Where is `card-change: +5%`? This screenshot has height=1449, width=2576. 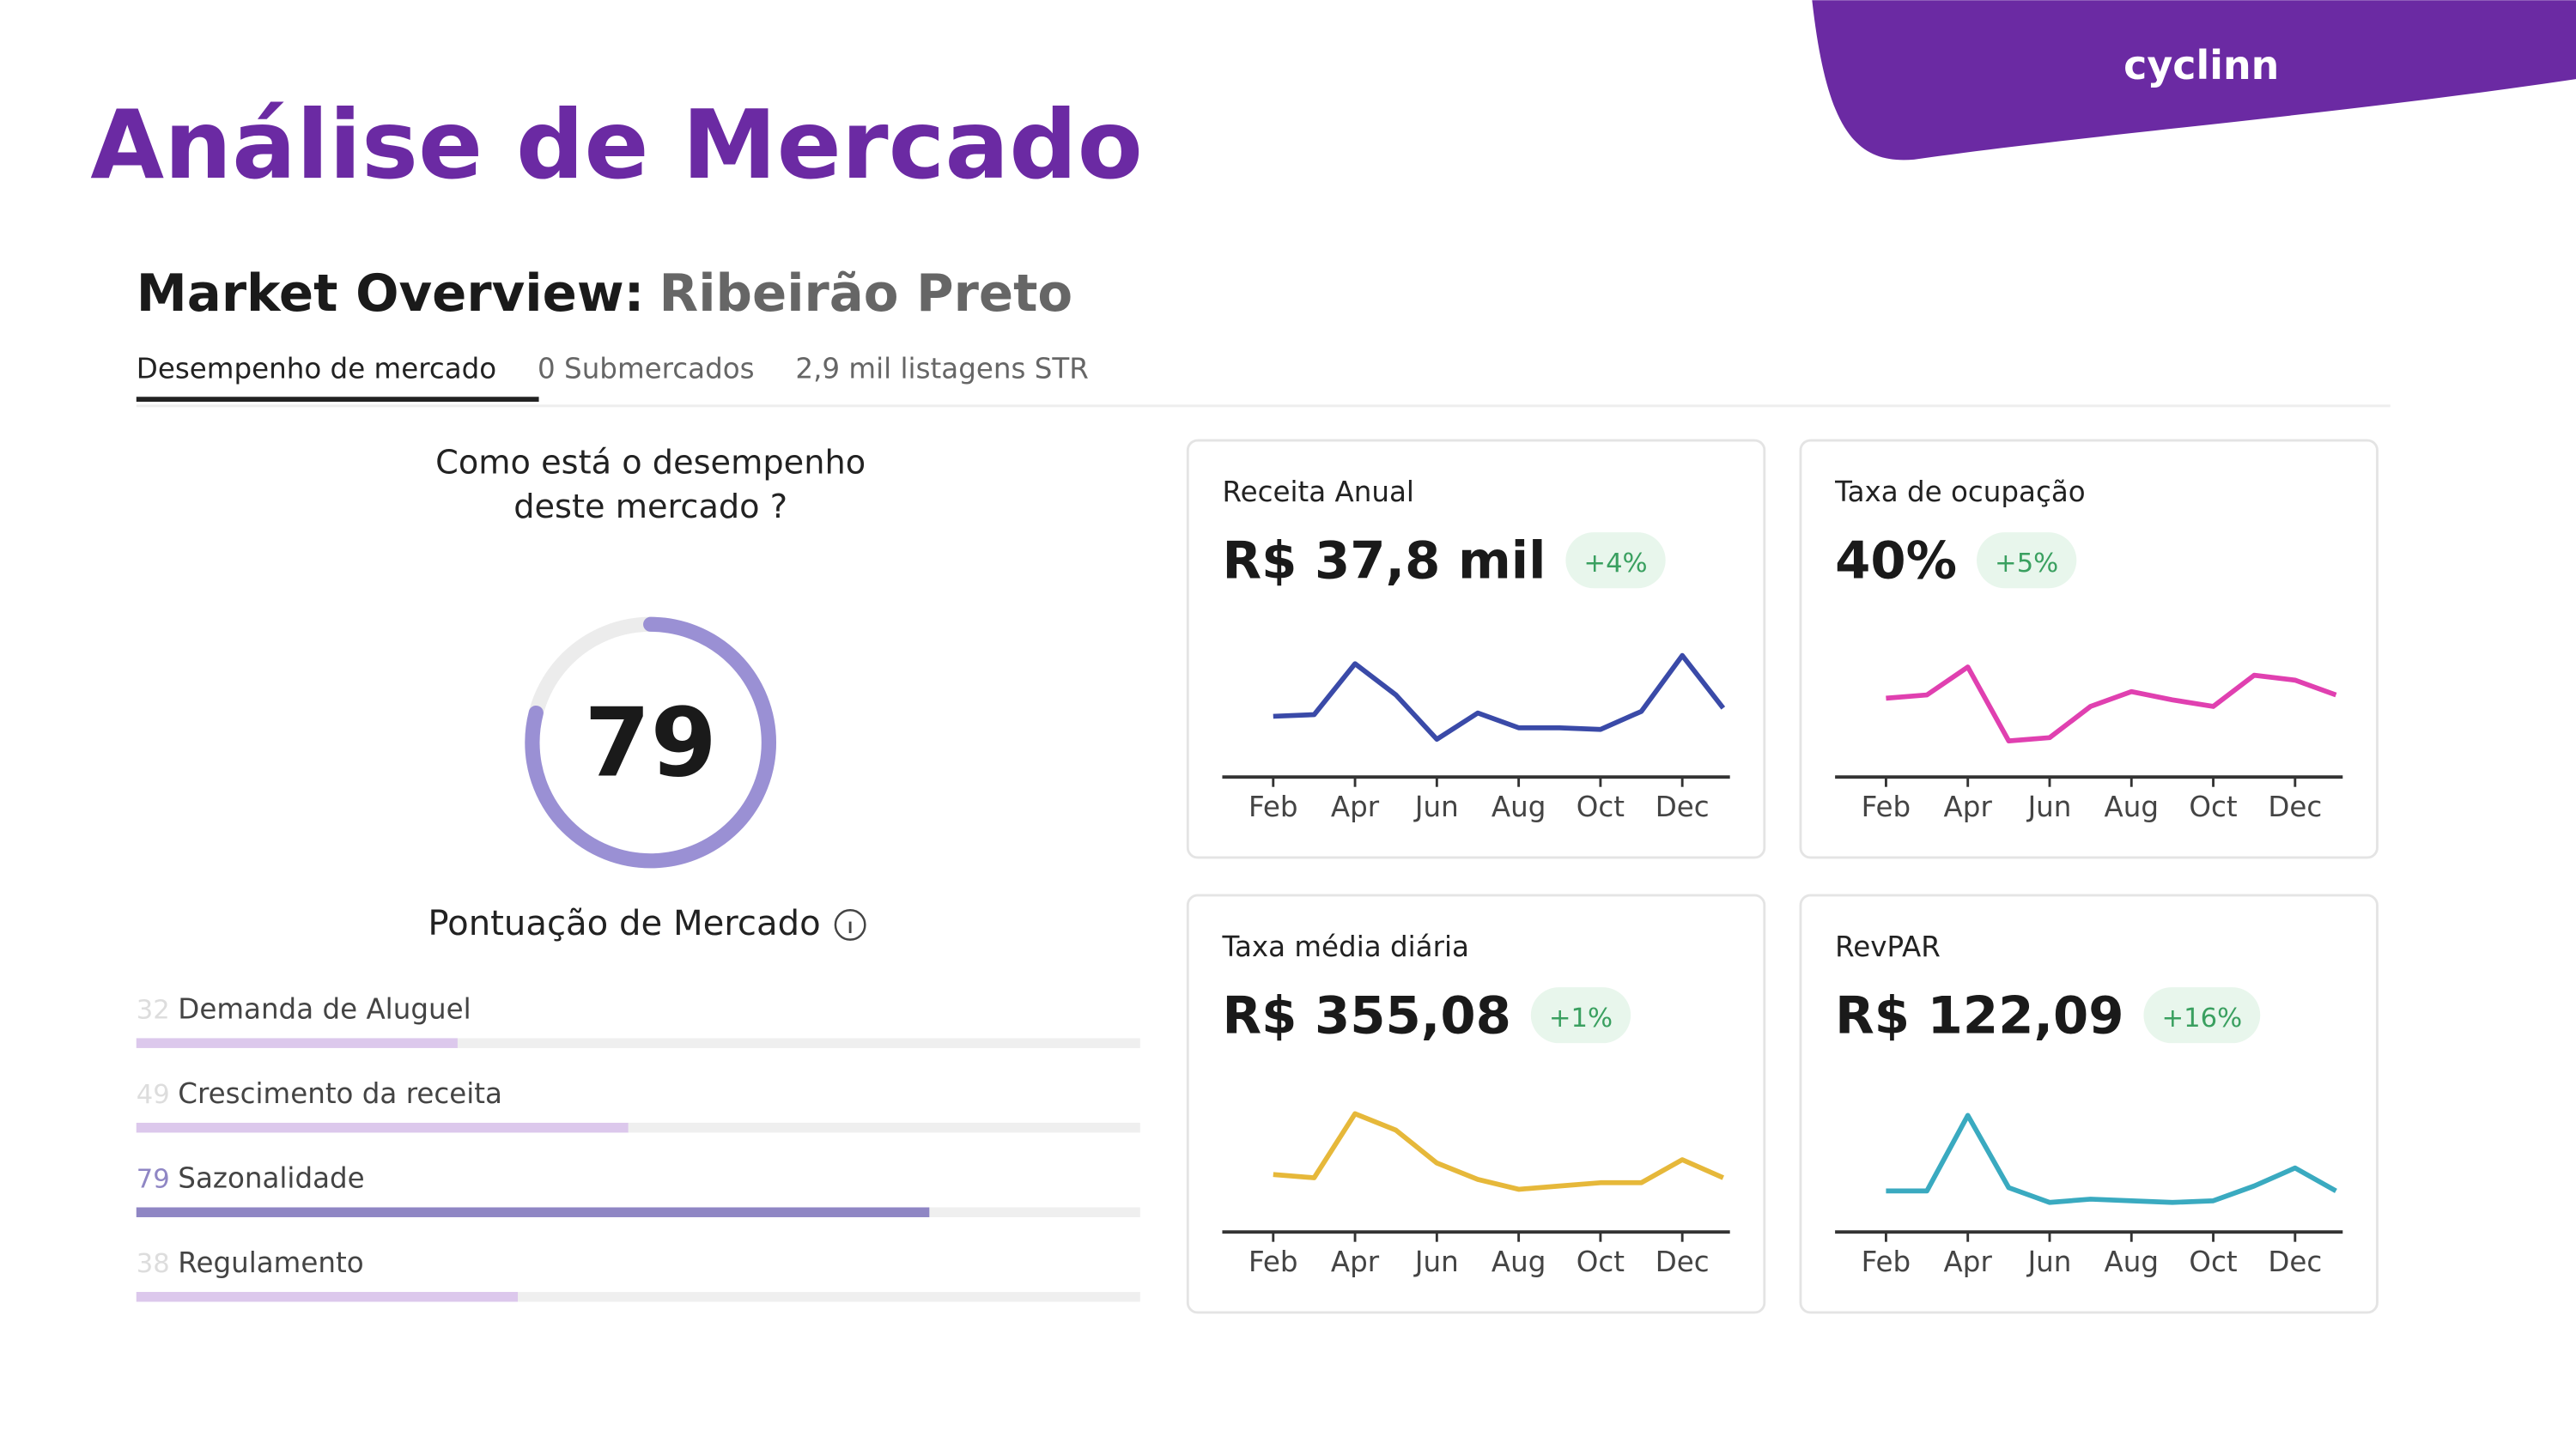 card-change: +5% is located at coordinates (2026, 564).